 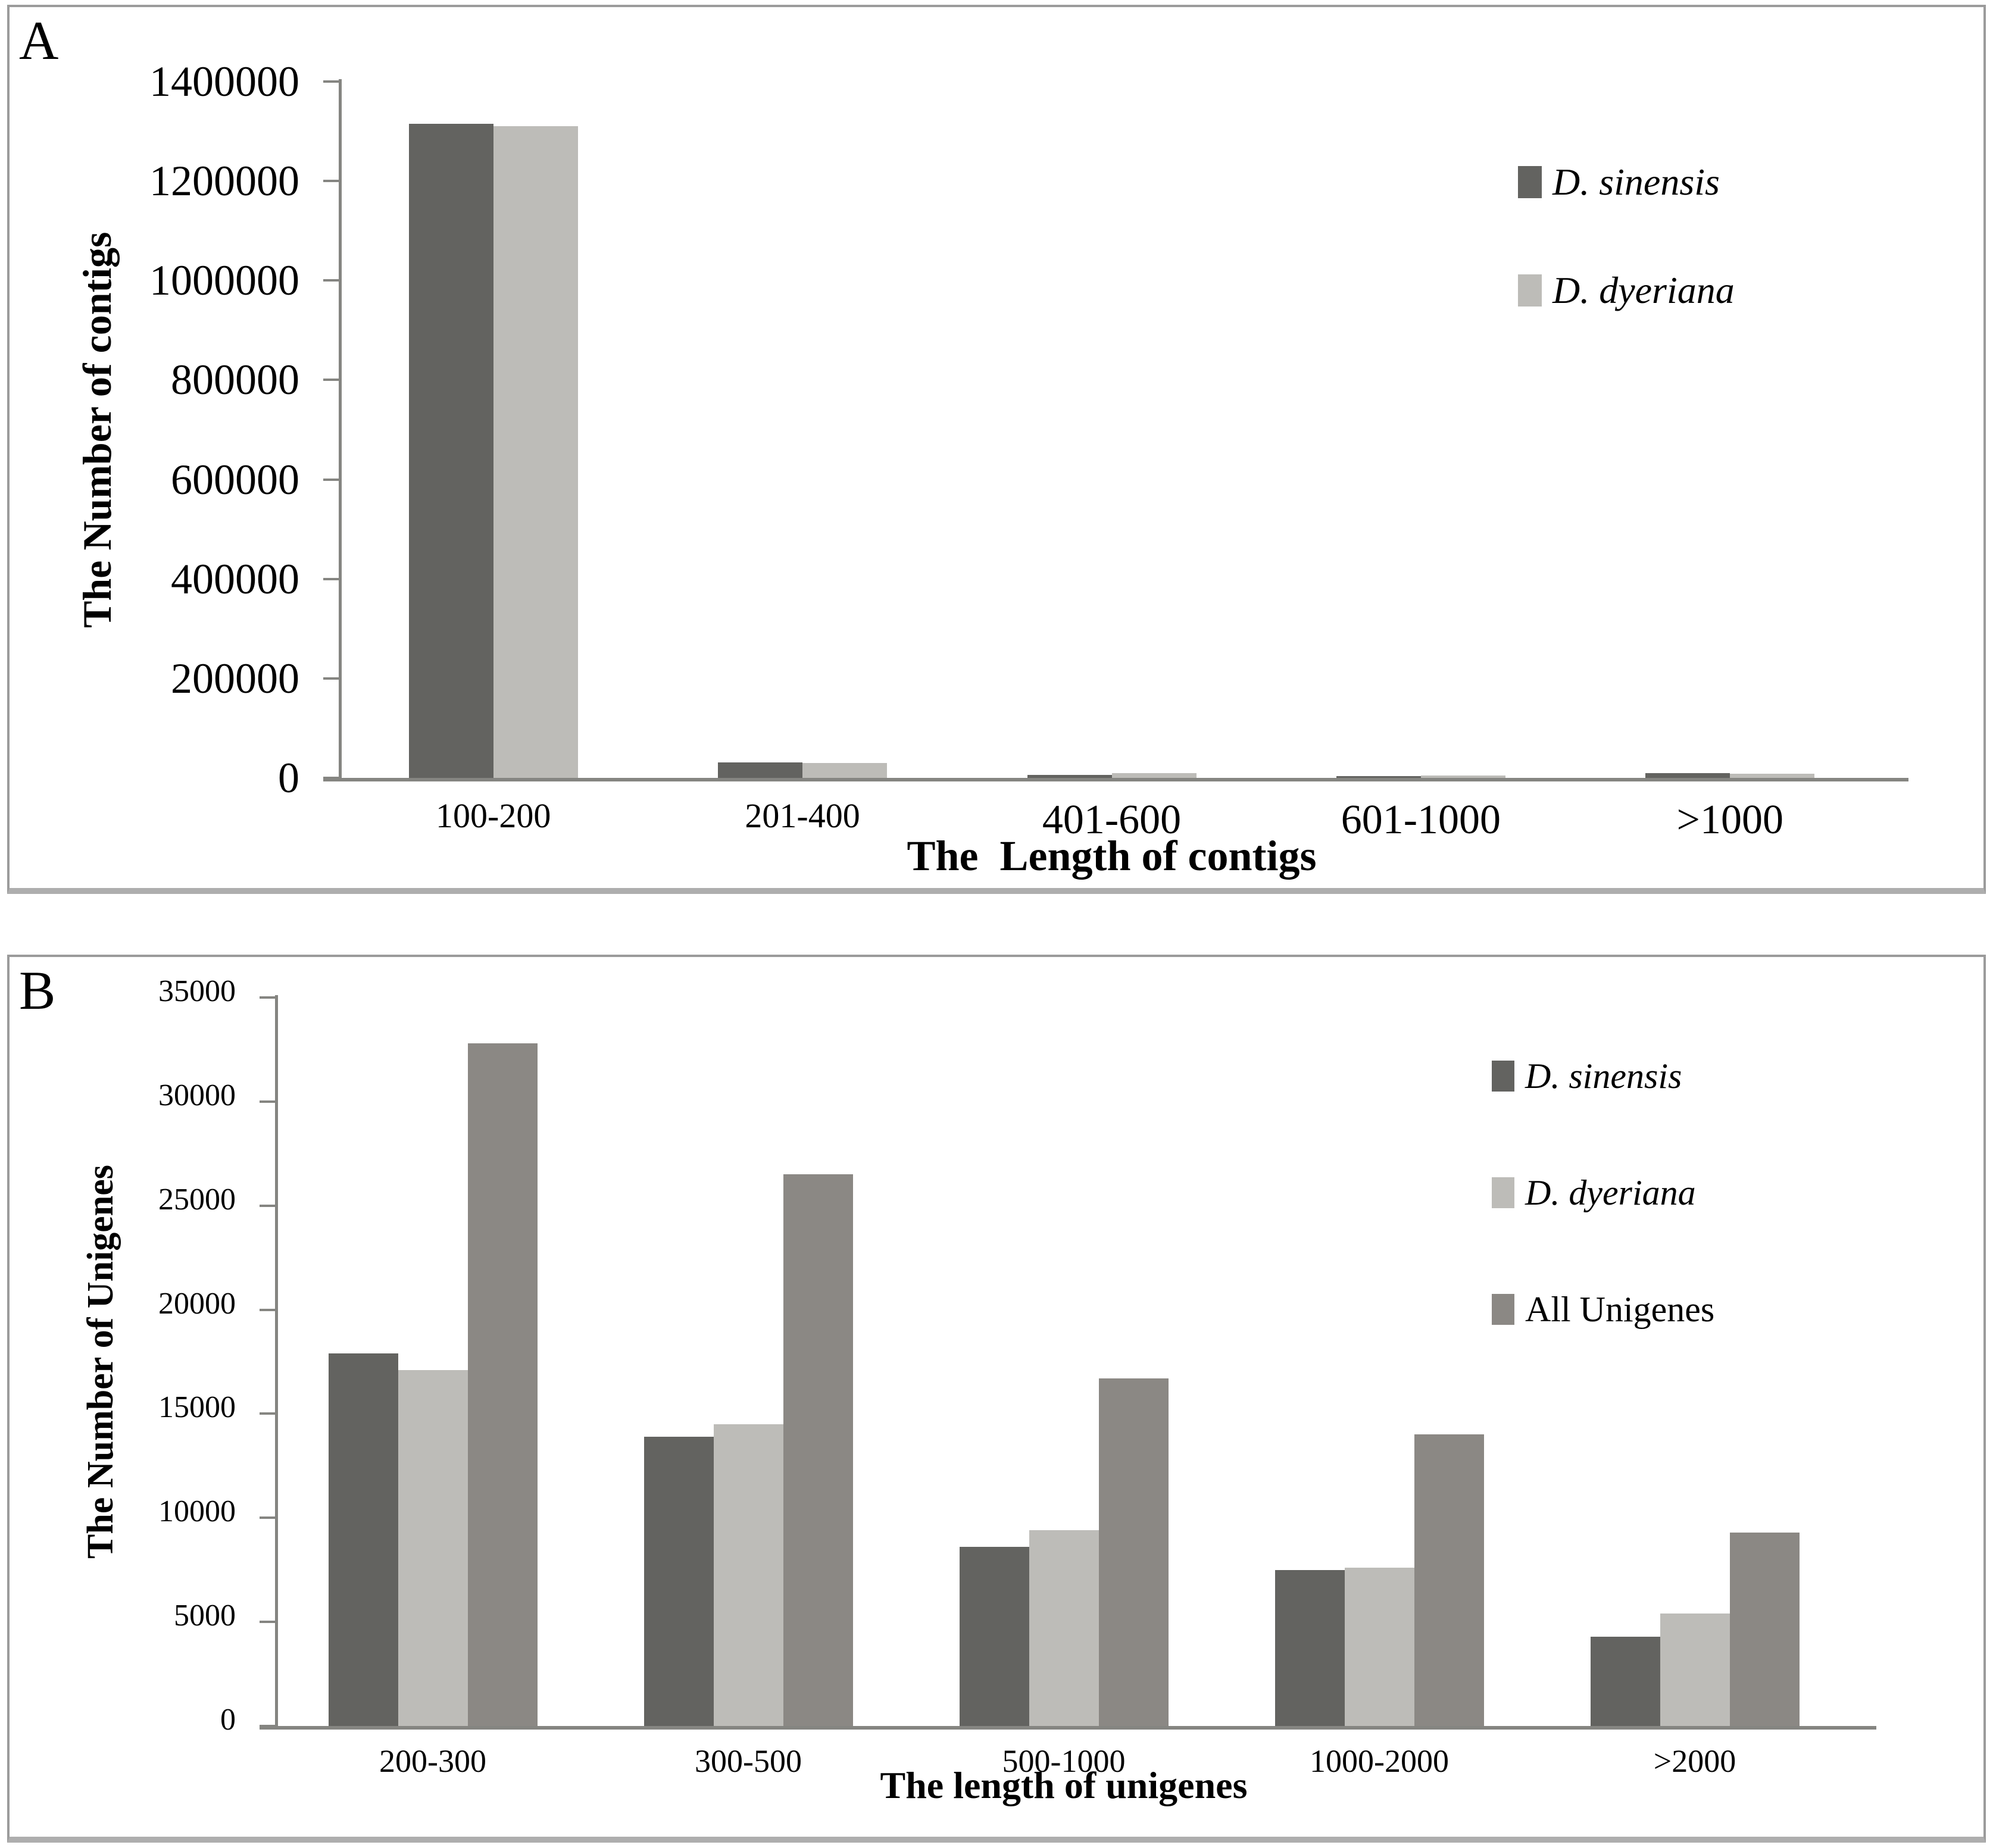 What do you see at coordinates (1694, 1761) in the screenshot?
I see `x-tick-label: >2000` at bounding box center [1694, 1761].